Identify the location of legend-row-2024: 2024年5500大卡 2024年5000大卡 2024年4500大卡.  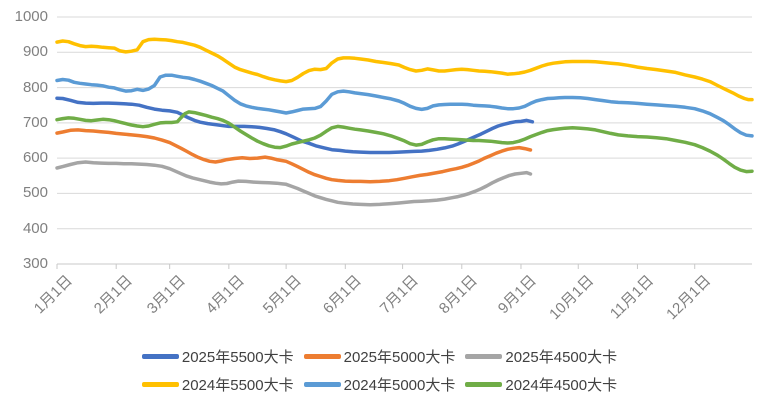
(379, 384).